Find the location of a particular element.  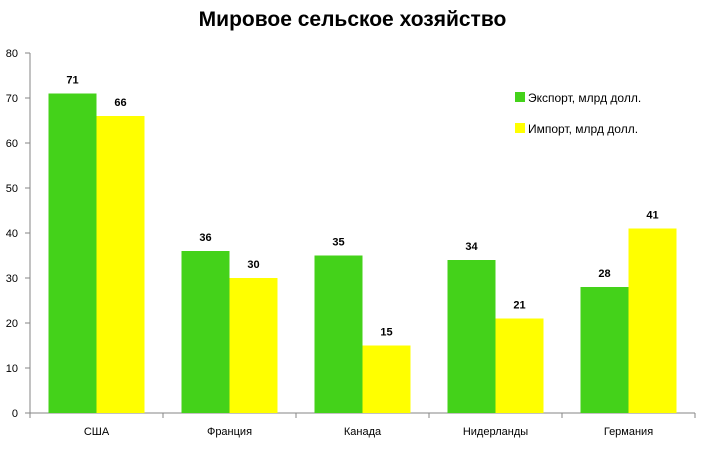

bar-value-label: 21 is located at coordinates (519, 306).